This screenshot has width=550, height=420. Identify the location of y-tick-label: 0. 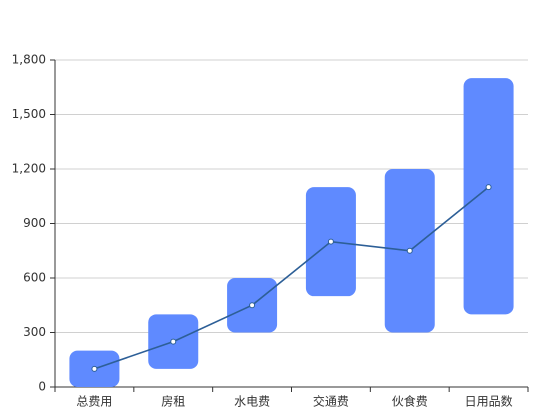
(42, 387).